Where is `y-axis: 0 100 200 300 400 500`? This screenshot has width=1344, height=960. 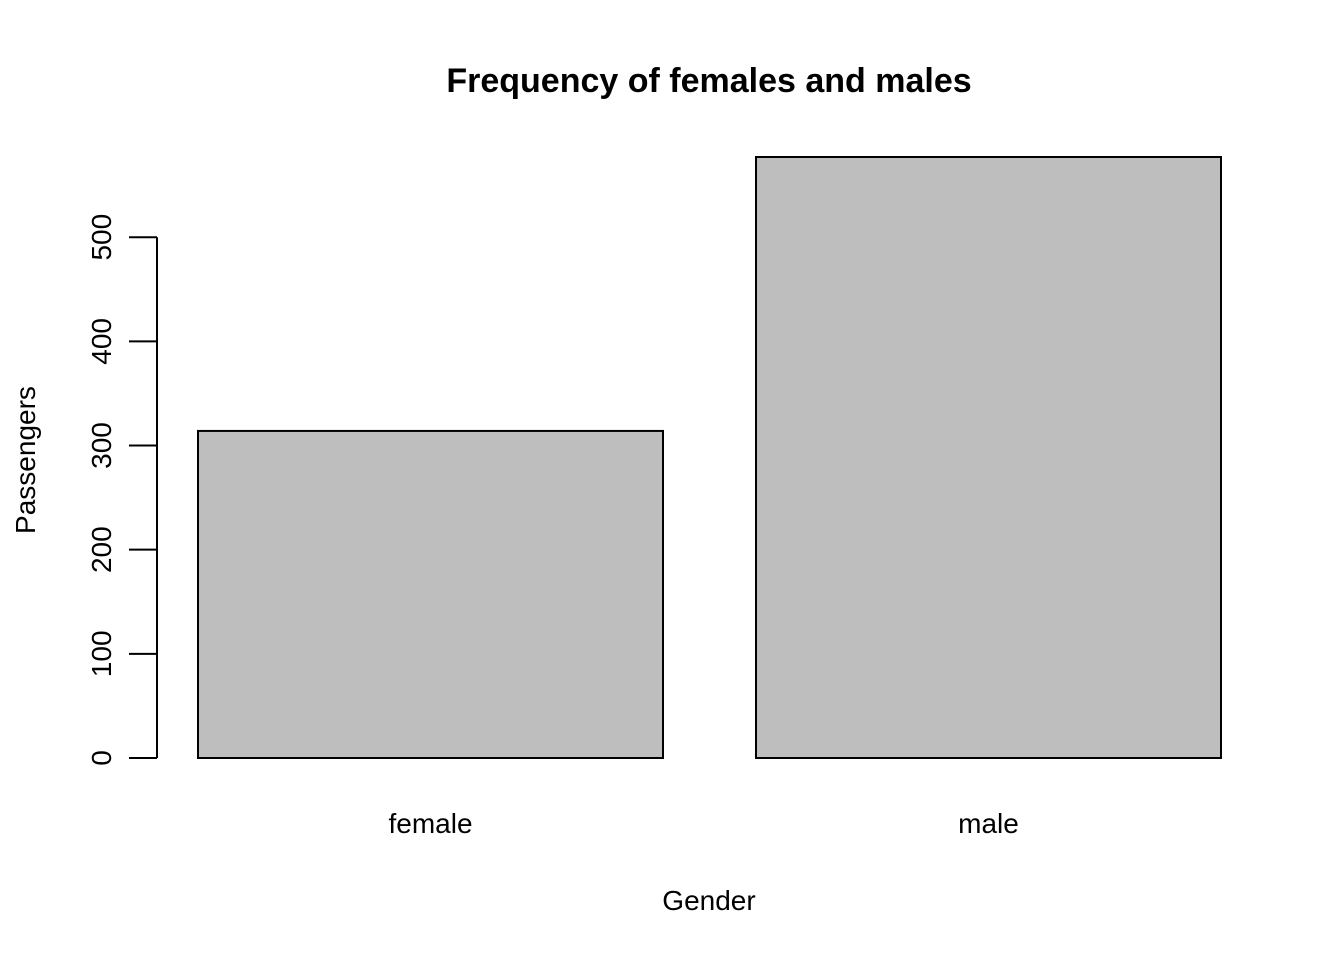
y-axis: 0 100 200 300 400 500 is located at coordinates (122, 490).